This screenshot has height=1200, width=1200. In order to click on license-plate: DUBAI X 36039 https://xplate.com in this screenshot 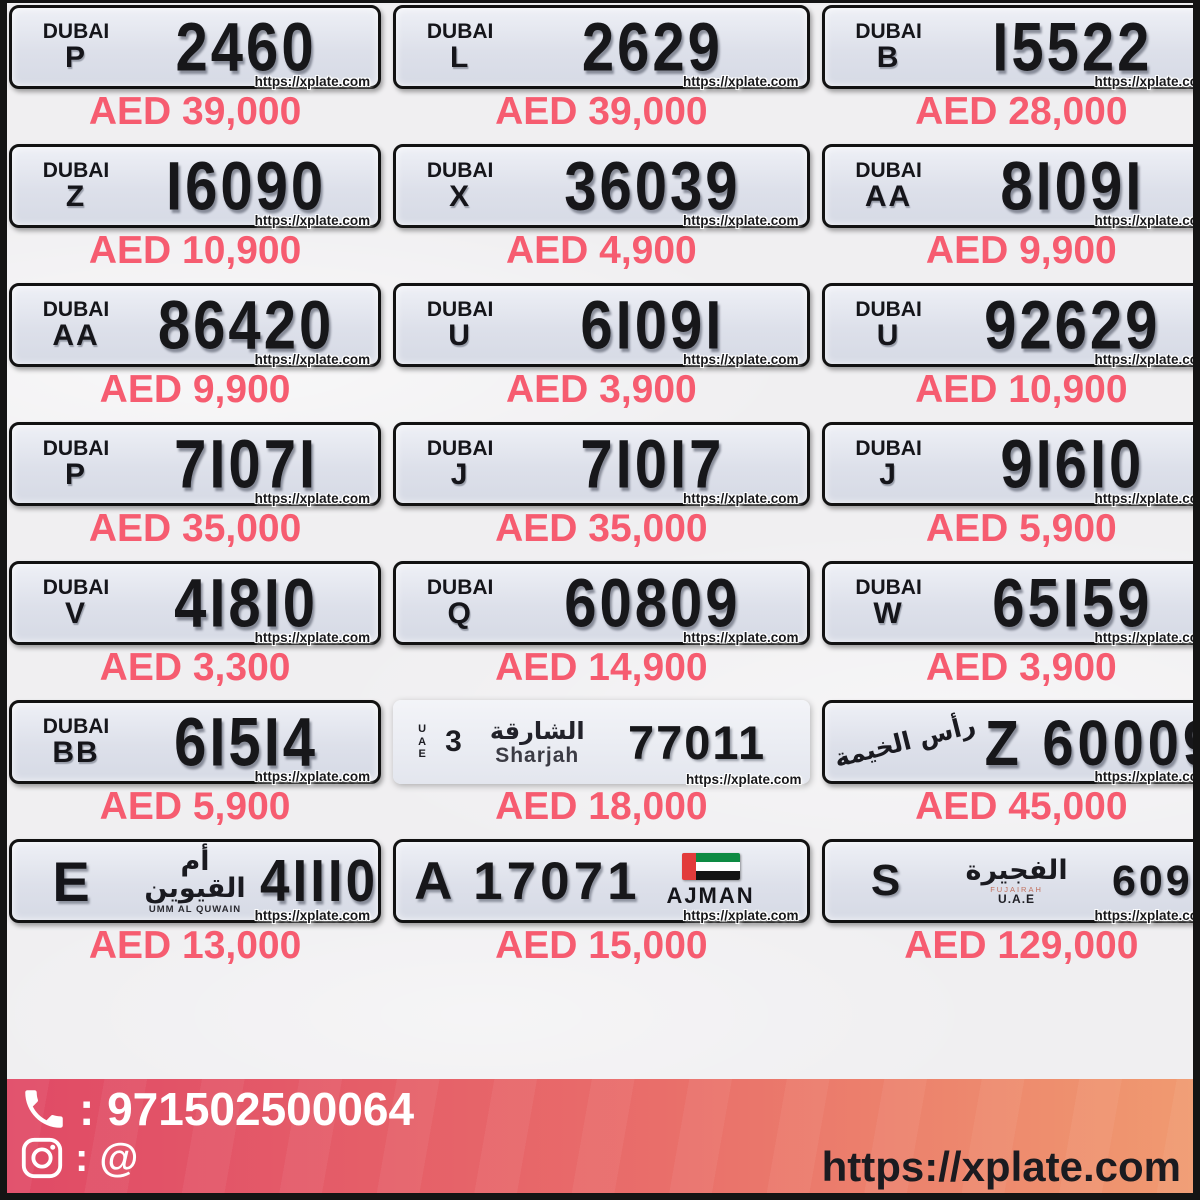, I will do `click(601, 186)`.